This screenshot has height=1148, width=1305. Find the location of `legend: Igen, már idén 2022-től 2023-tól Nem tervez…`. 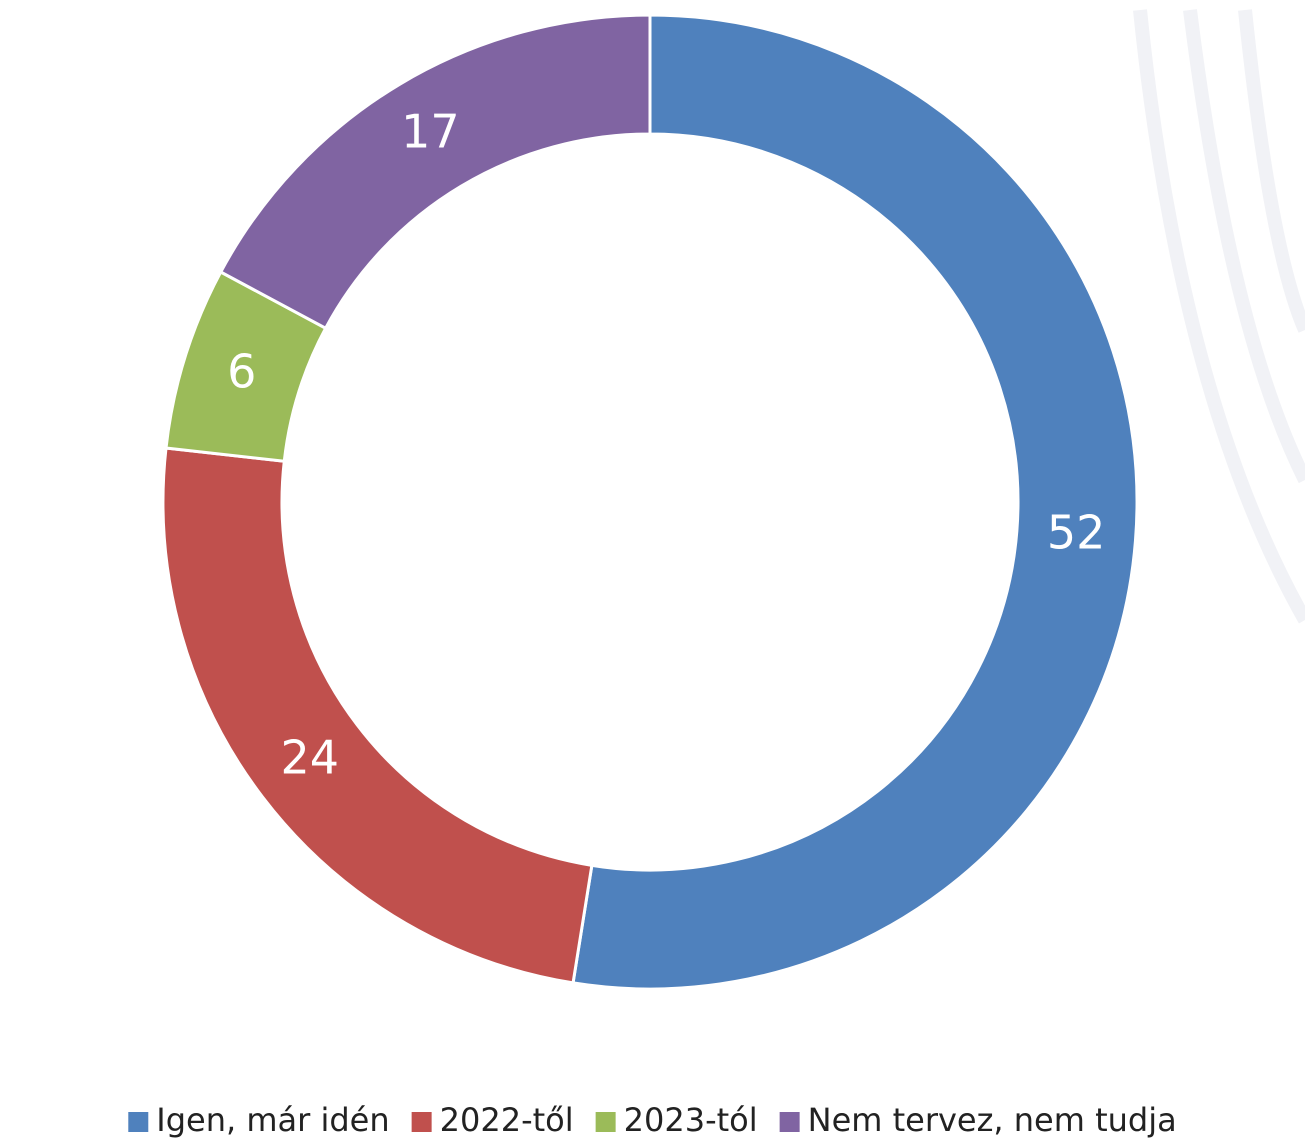

legend: Igen, már idén 2022-től 2023-tól Nem tervez… is located at coordinates (652, 1120).